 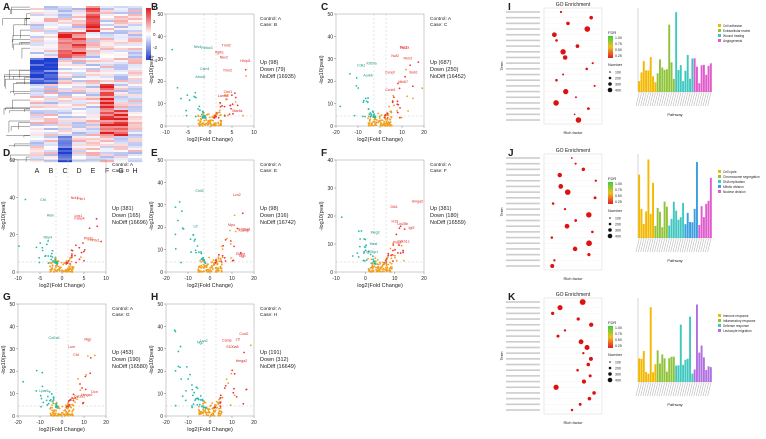 I want to click on heatmap-column-label: B, so click(x=51, y=171).